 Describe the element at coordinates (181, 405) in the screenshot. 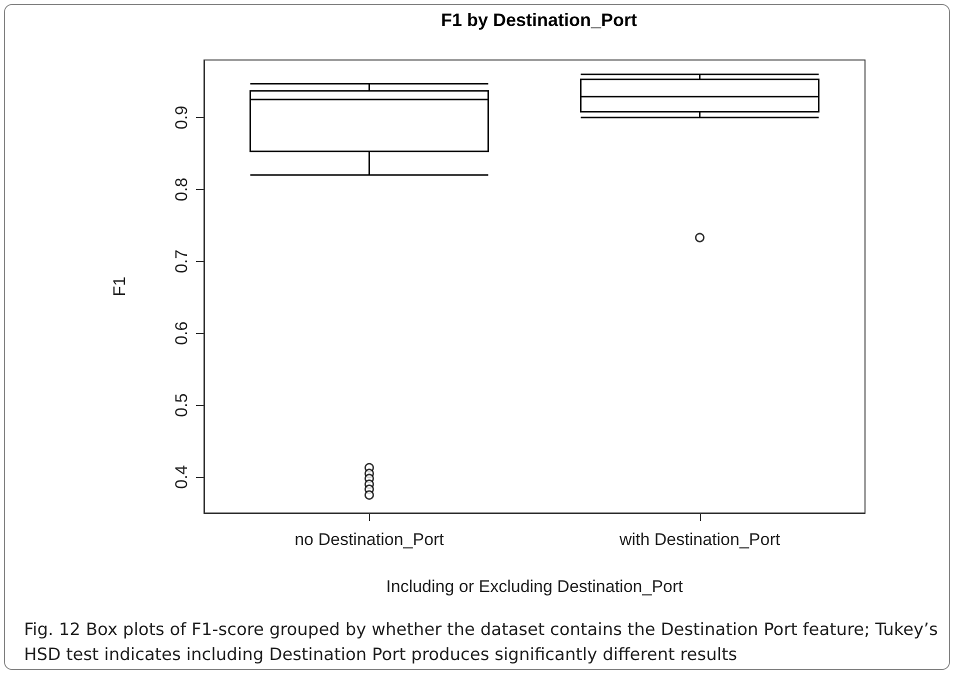

I see `y-tick-label: 0.5` at that location.